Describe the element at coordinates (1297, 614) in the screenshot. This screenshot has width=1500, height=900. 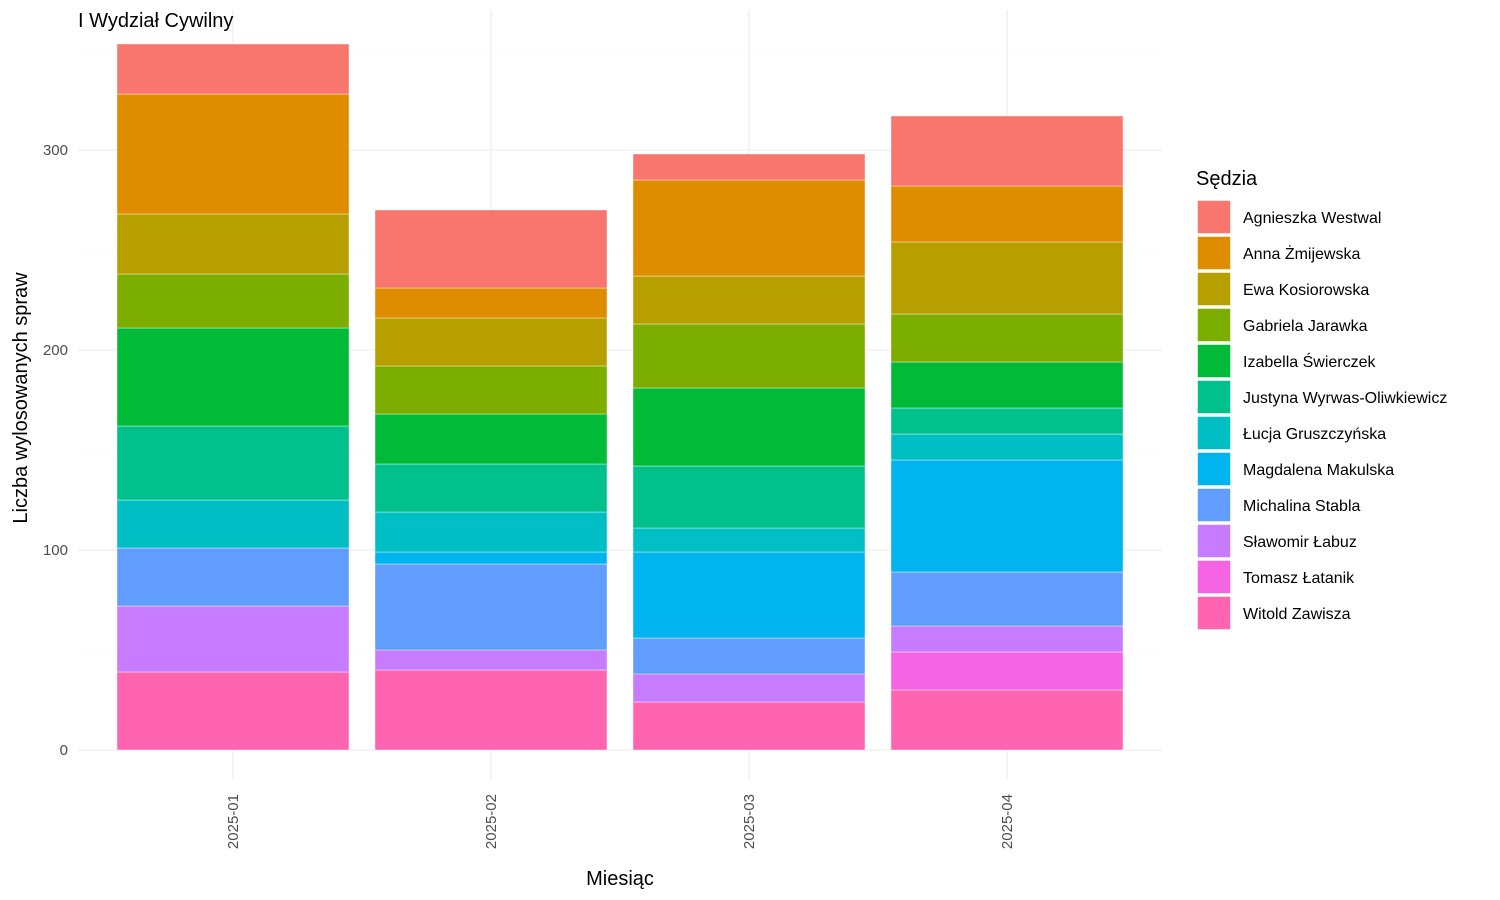
I see `legend-label: Witold Zawisza` at that location.